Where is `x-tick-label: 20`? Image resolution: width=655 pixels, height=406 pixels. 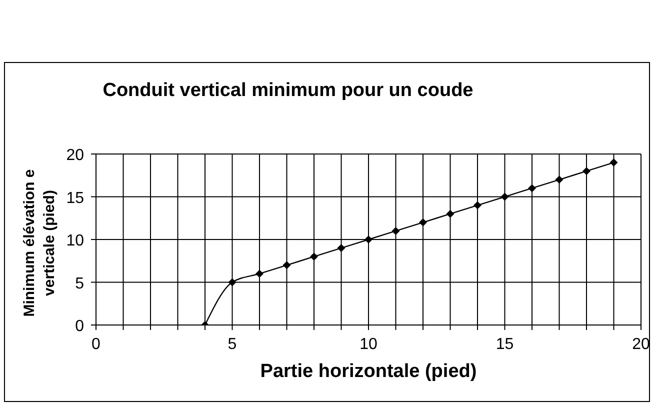 x-tick-label: 20 is located at coordinates (641, 344).